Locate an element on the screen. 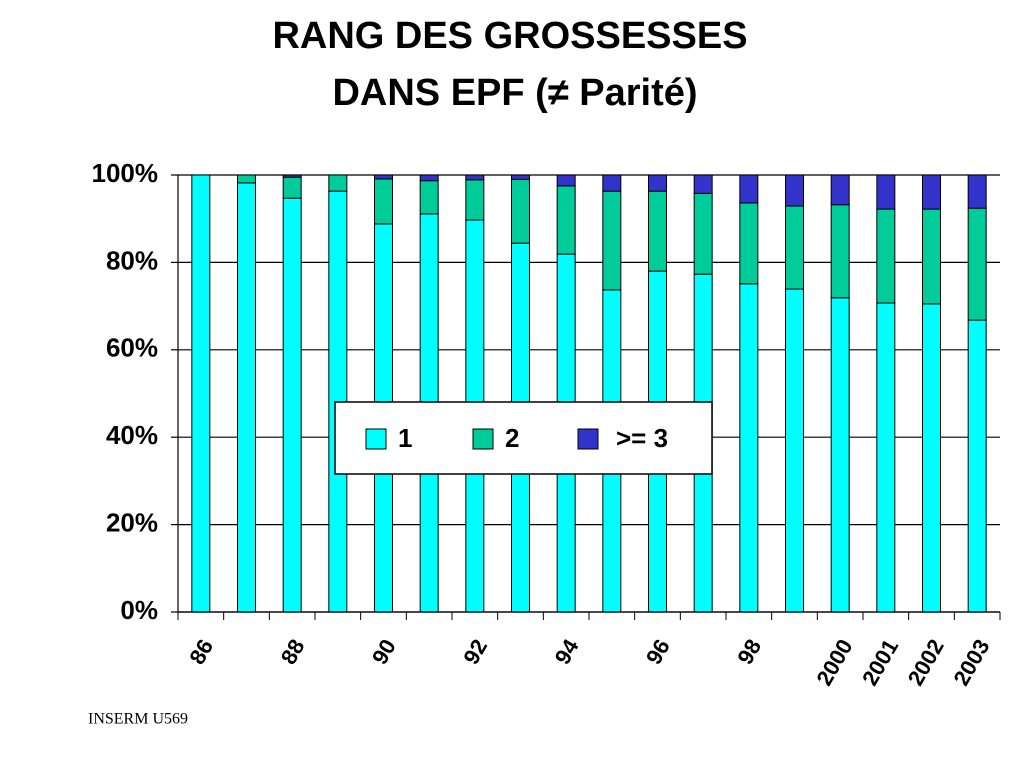 Image resolution: width=1024 pixels, height=768 pixels. legend-label: 1 is located at coordinates (405, 438).